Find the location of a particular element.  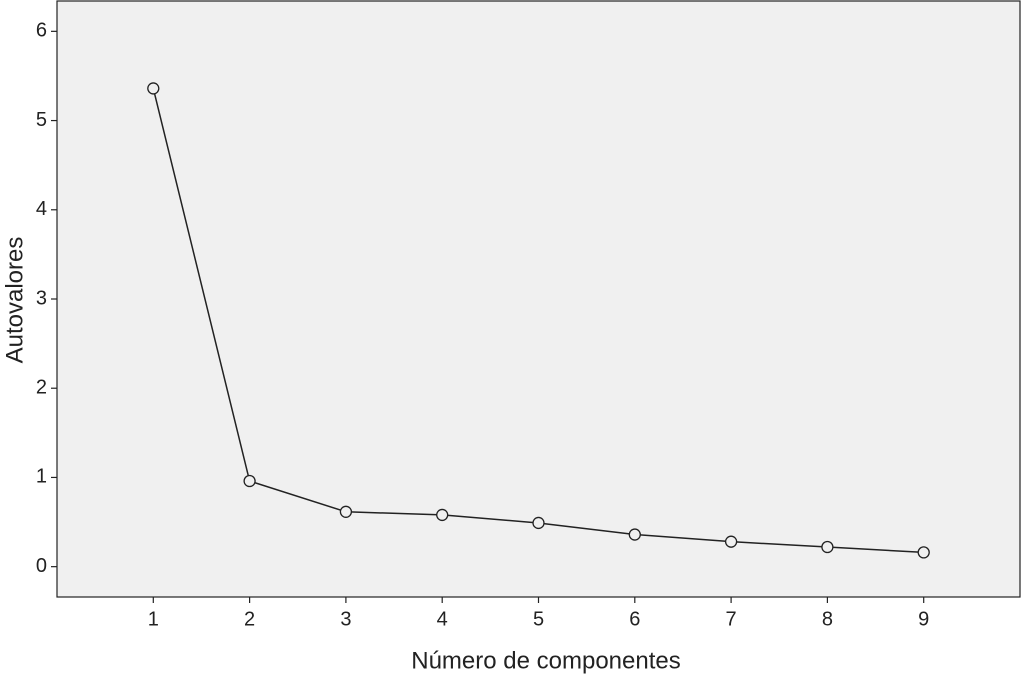

x-tick-label: 9 is located at coordinates (923, 619).